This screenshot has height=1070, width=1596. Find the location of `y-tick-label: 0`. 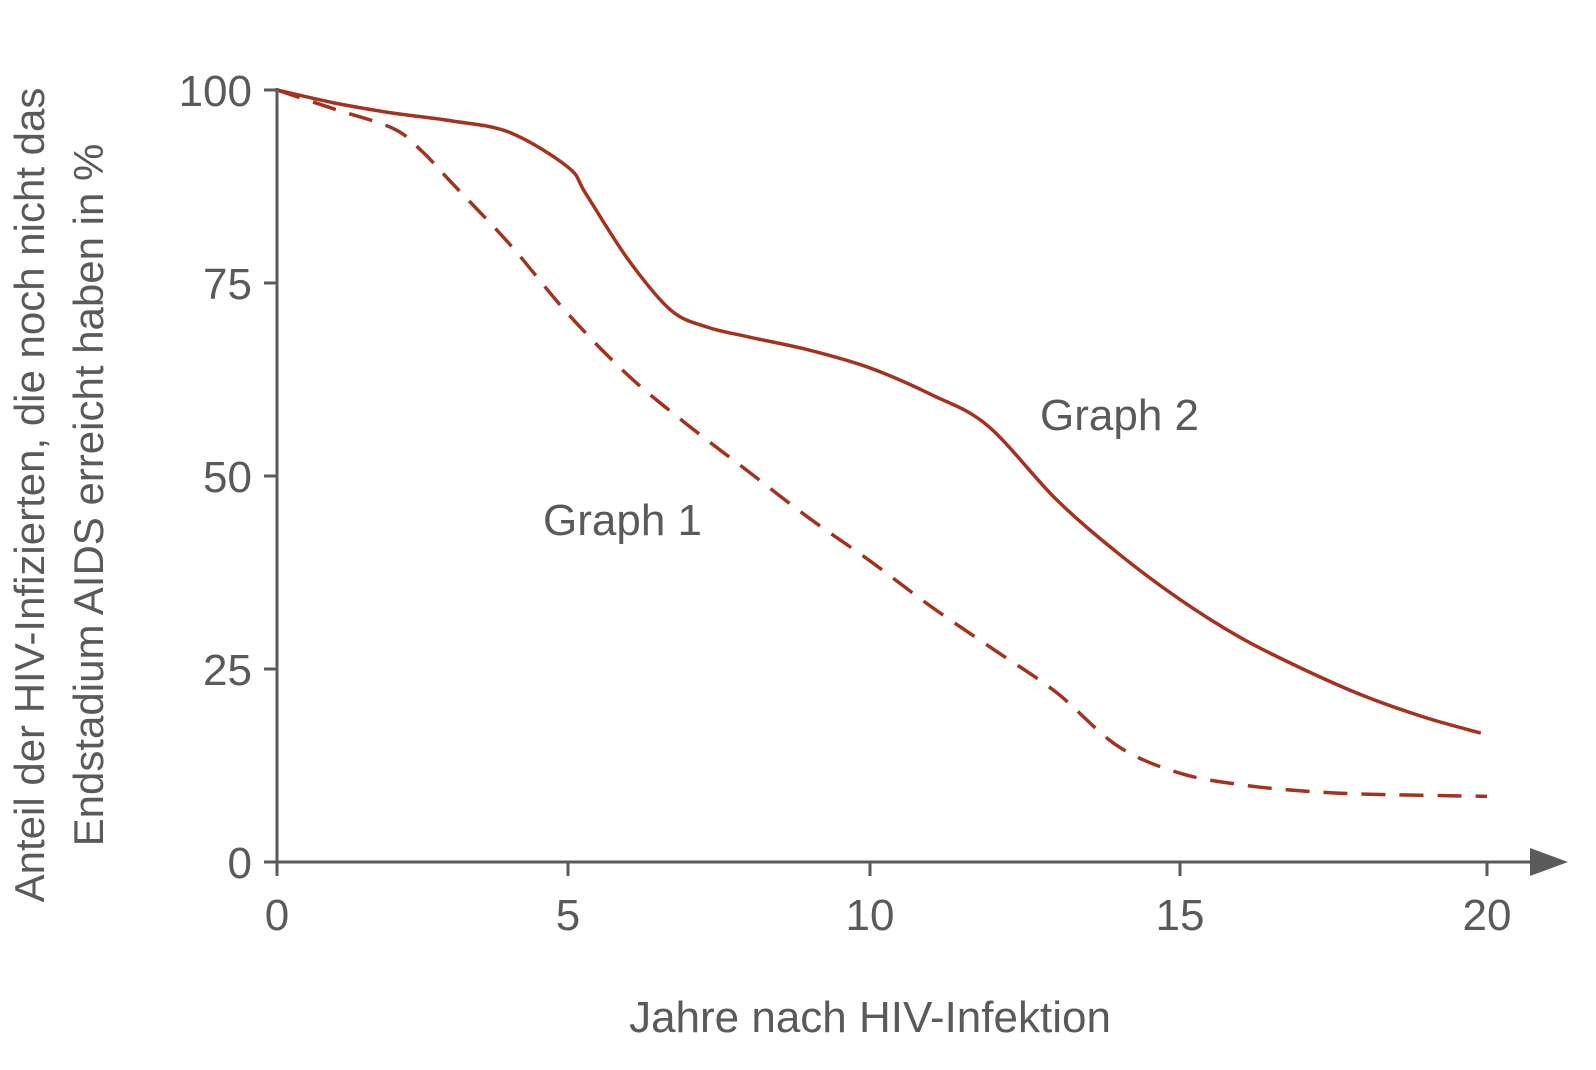

y-tick-label: 0 is located at coordinates (240, 863).